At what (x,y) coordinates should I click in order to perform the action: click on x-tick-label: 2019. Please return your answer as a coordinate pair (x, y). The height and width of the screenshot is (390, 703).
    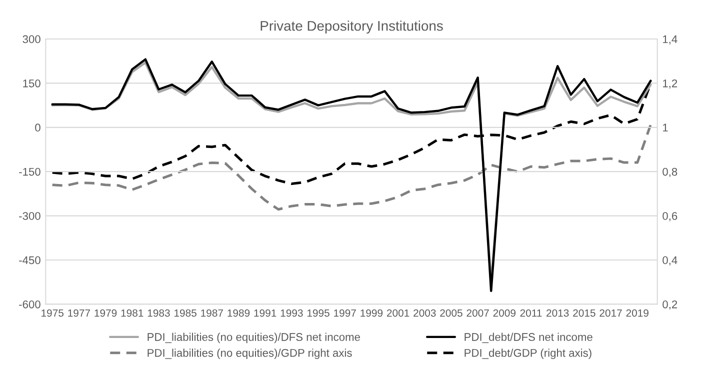
    Looking at the image, I should click on (637, 313).